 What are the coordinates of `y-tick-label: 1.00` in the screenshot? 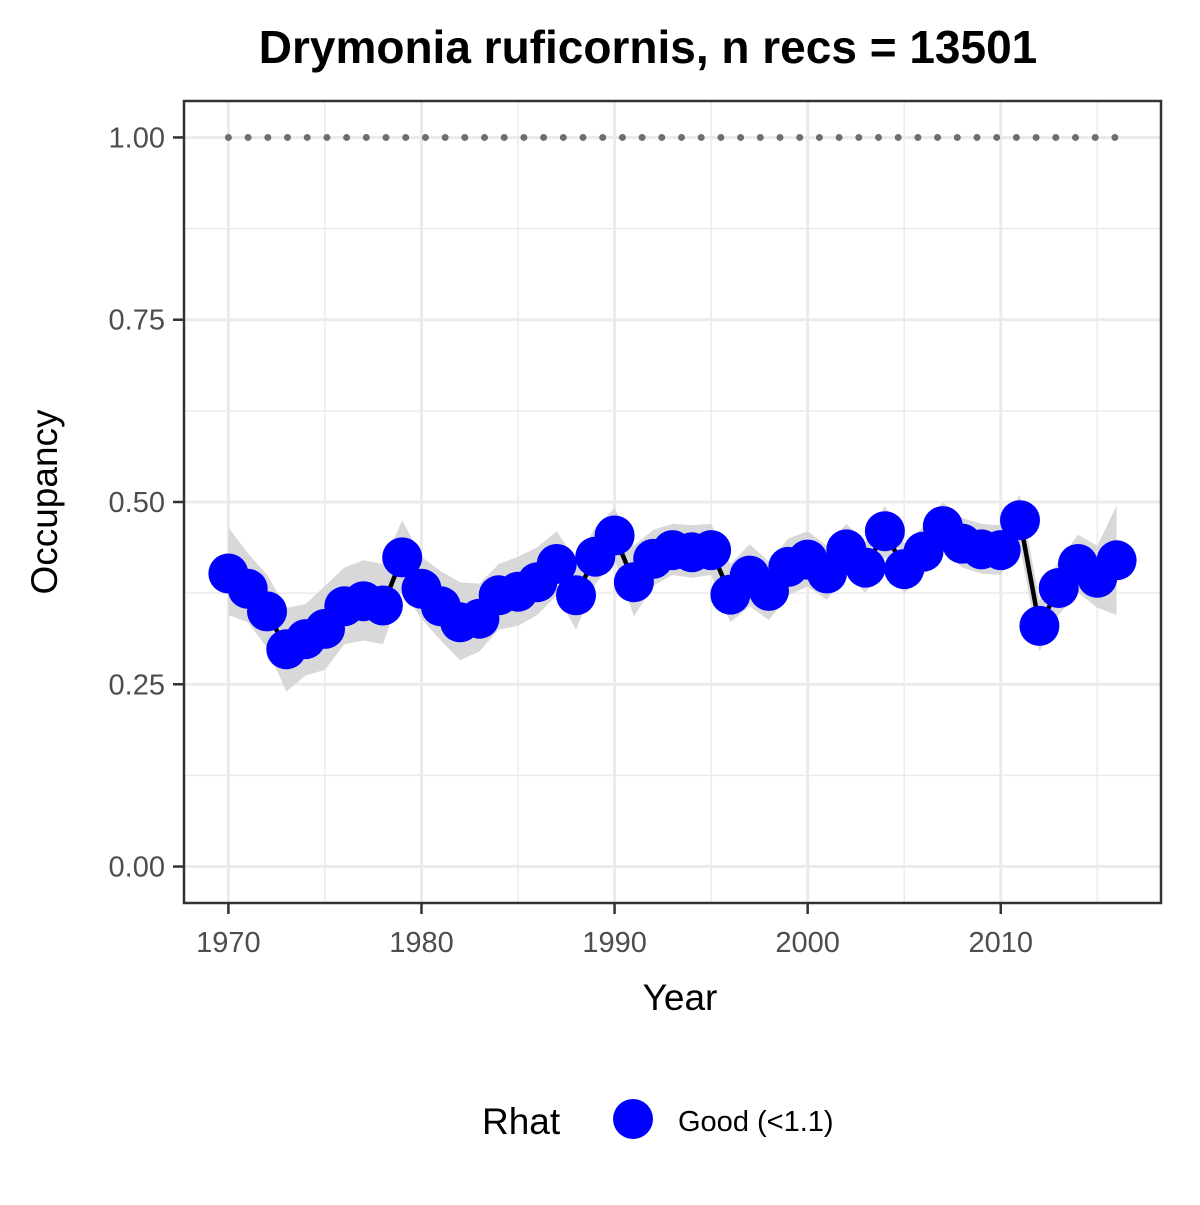 It's located at (137, 138).